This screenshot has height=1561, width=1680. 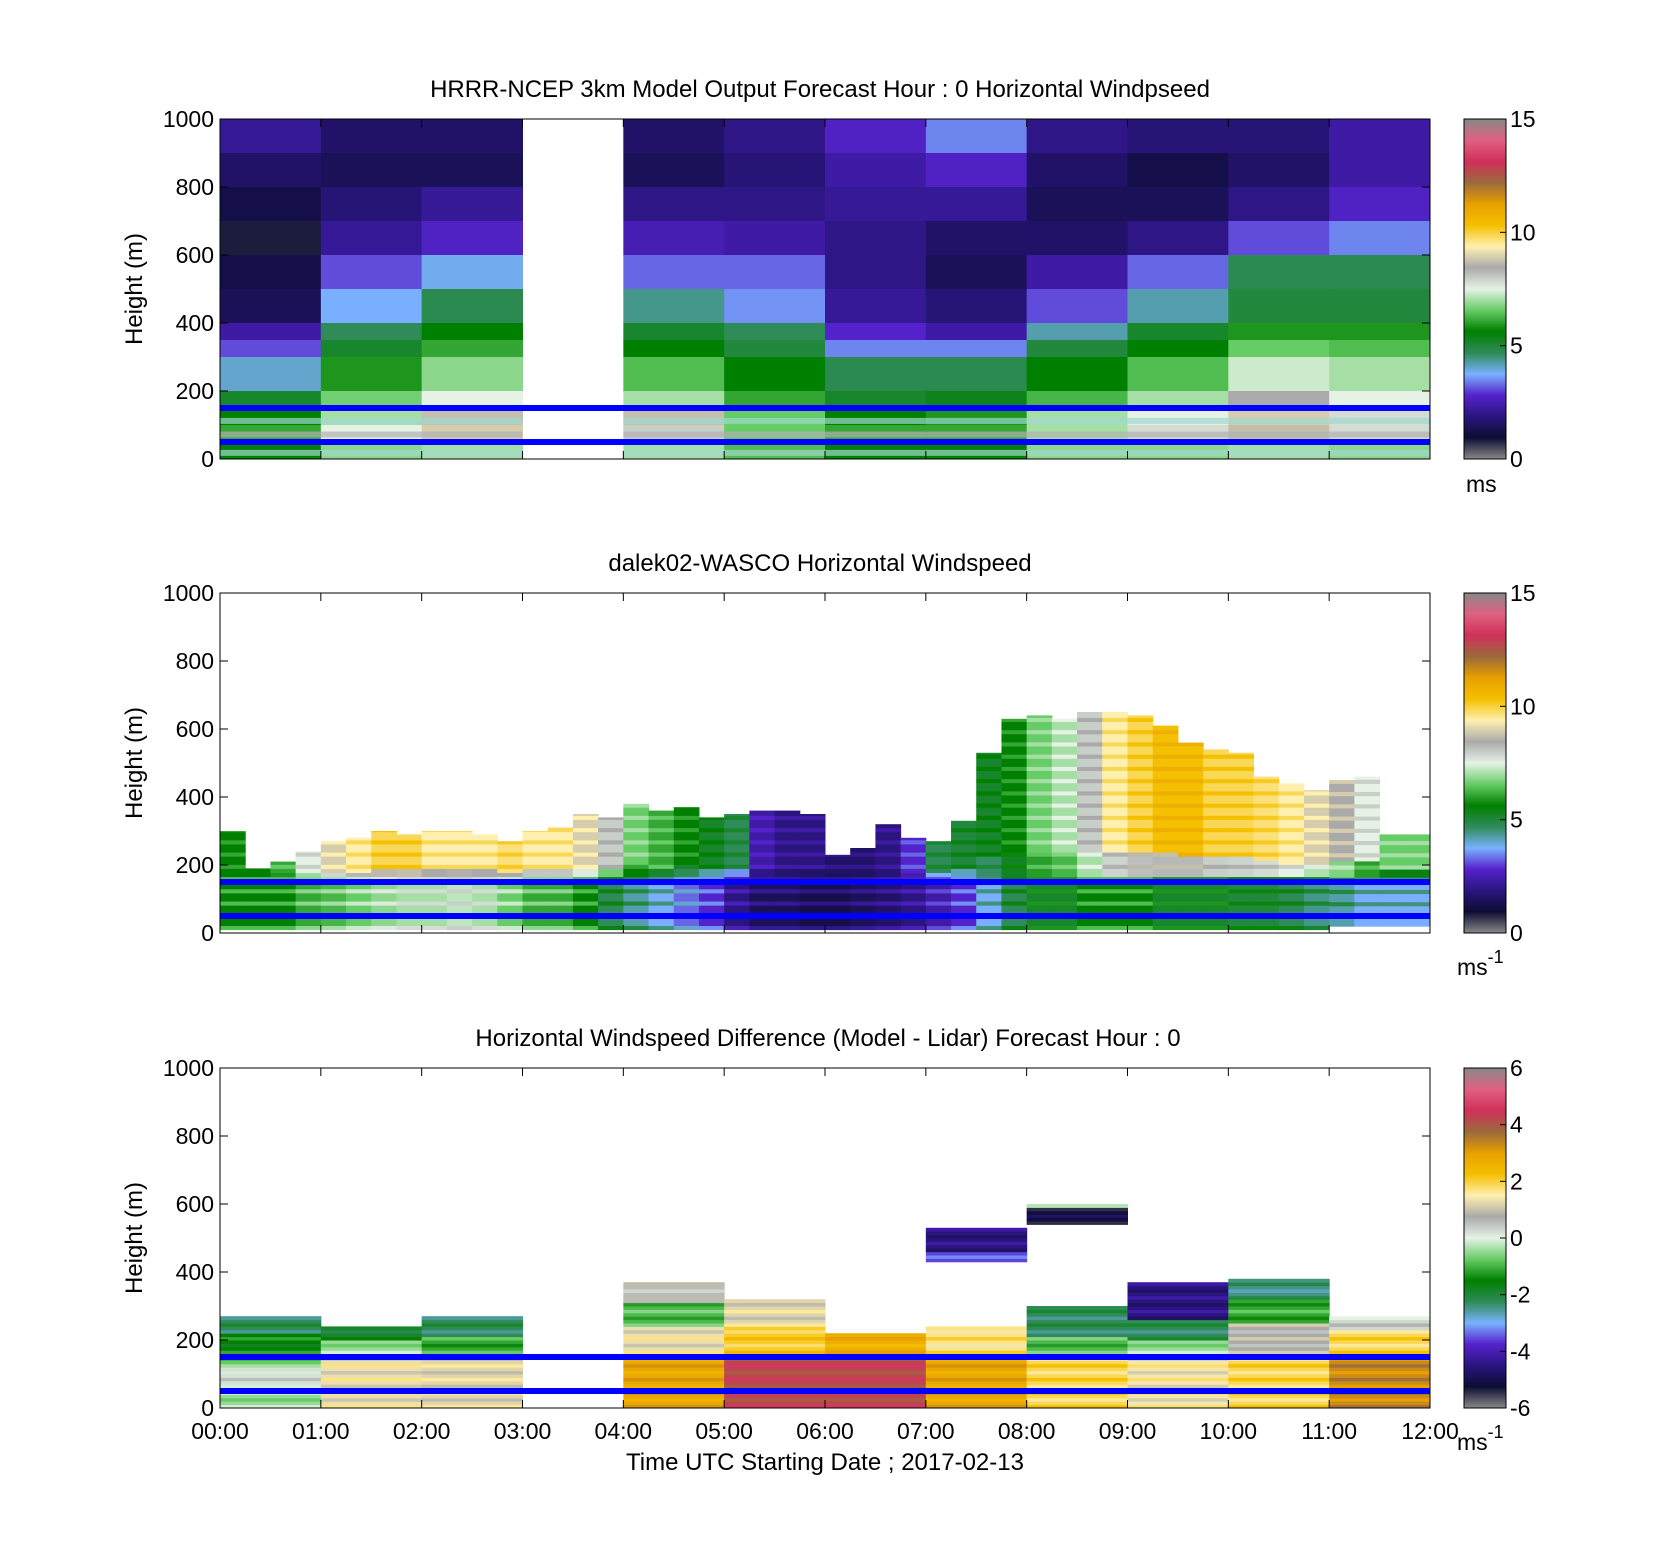 I want to click on colorbar-tick-label: 5, so click(x=1516, y=820).